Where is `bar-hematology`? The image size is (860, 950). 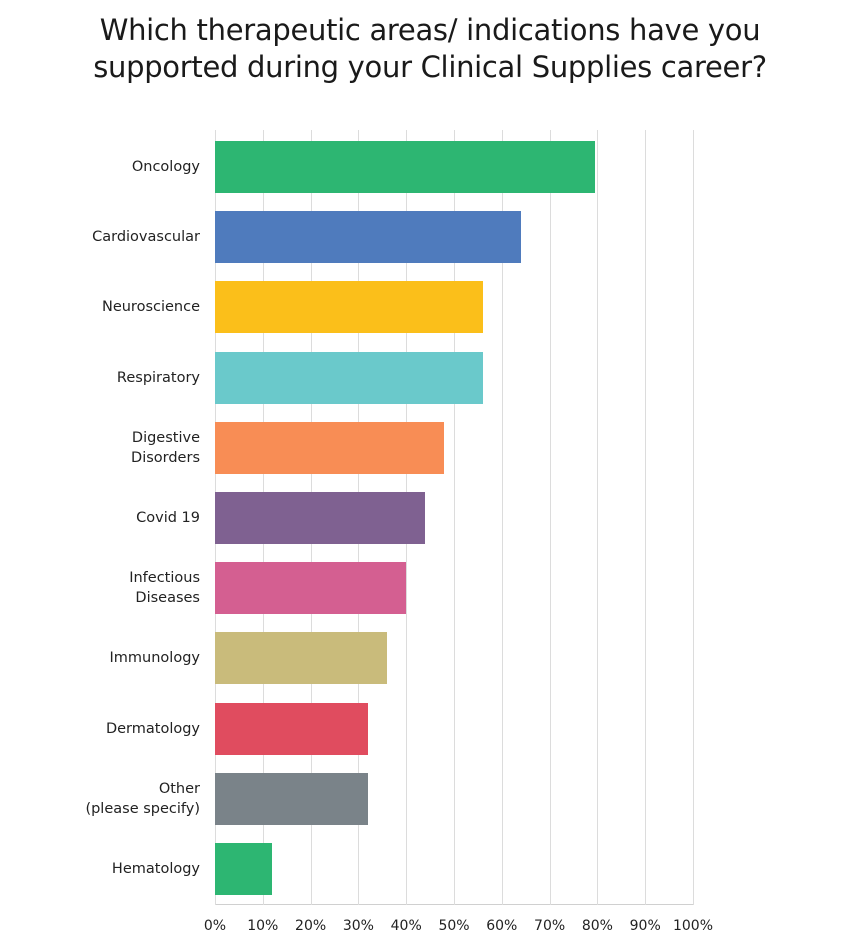
bar-hematology is located at coordinates (244, 869).